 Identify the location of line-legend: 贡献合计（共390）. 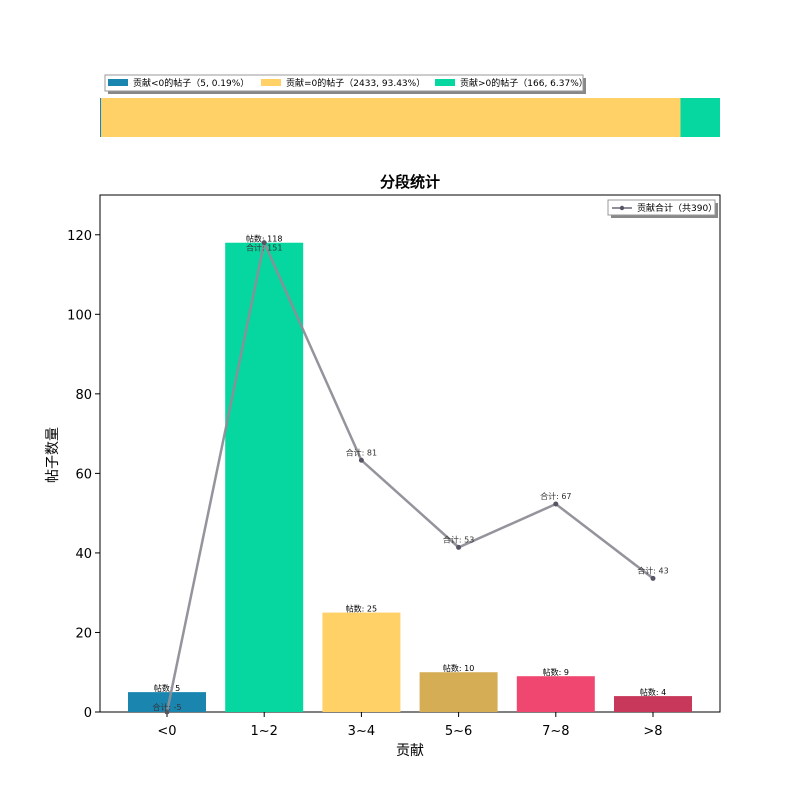
(662, 208).